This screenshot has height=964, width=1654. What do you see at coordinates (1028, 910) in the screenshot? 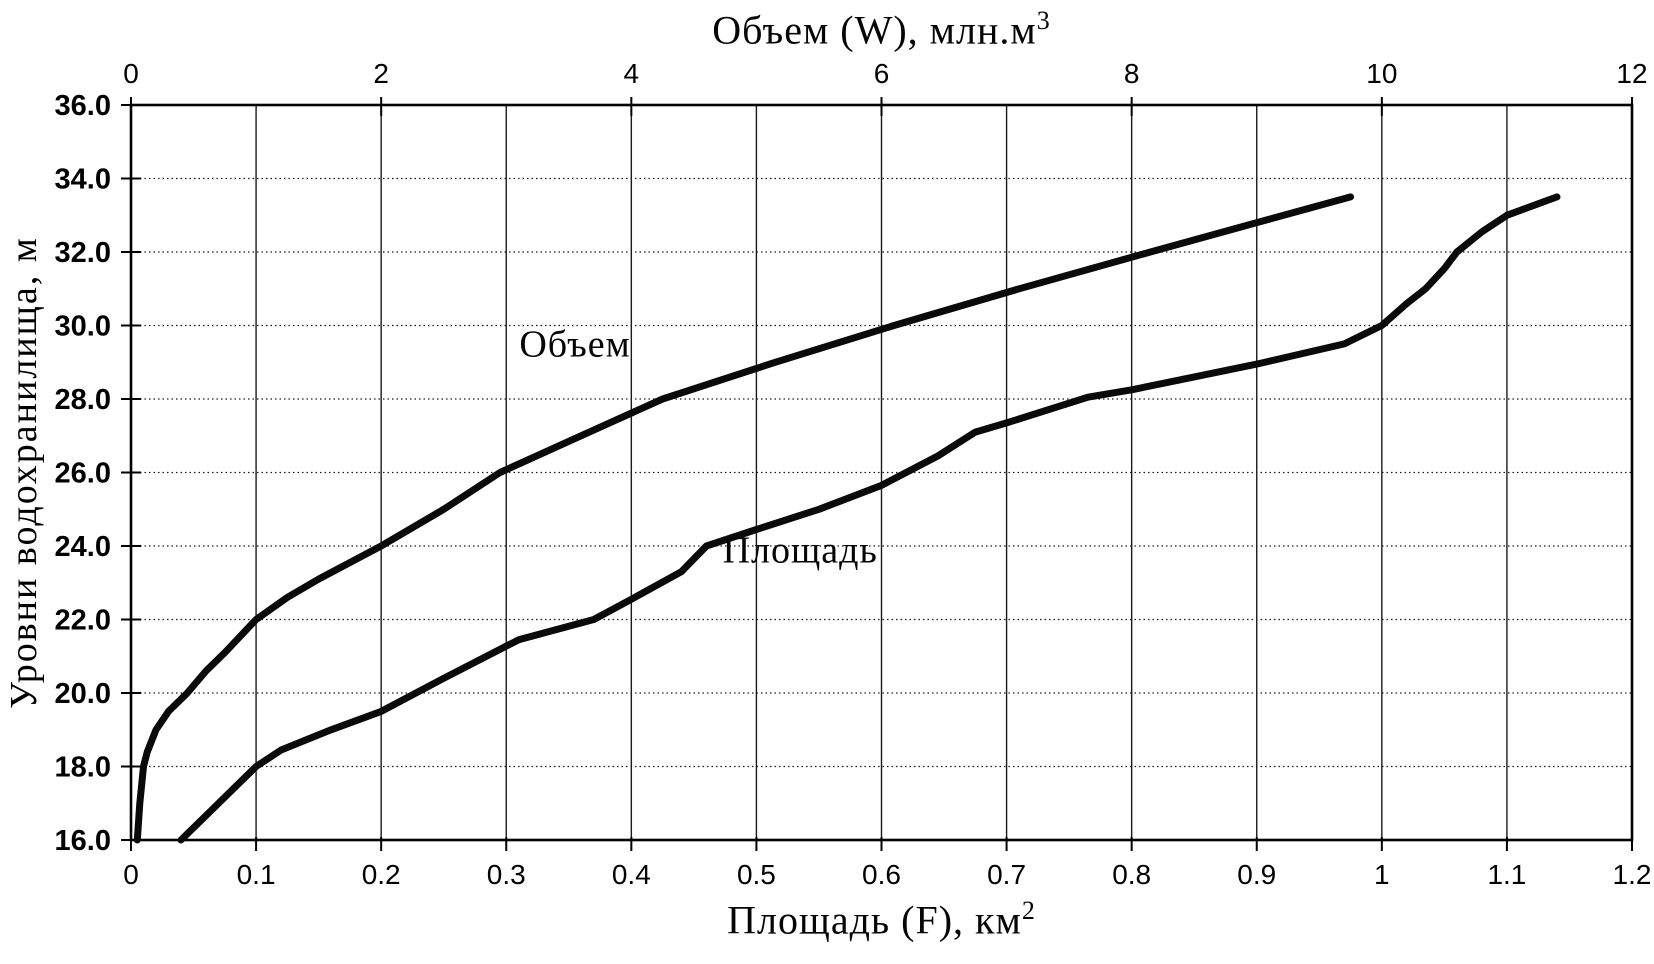
I see `bottom-axis-title-sup: 2` at bounding box center [1028, 910].